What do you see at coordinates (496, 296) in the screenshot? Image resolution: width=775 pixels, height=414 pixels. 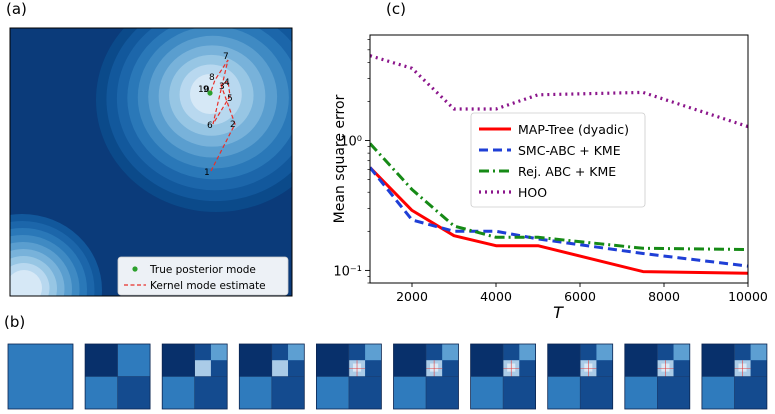 I see `x-tick-label: 4000` at bounding box center [496, 296].